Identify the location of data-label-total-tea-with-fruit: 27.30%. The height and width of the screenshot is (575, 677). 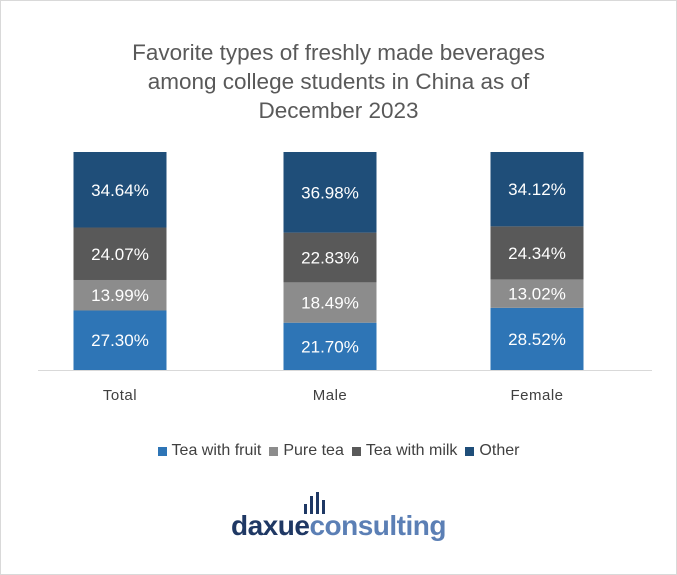
(120, 340).